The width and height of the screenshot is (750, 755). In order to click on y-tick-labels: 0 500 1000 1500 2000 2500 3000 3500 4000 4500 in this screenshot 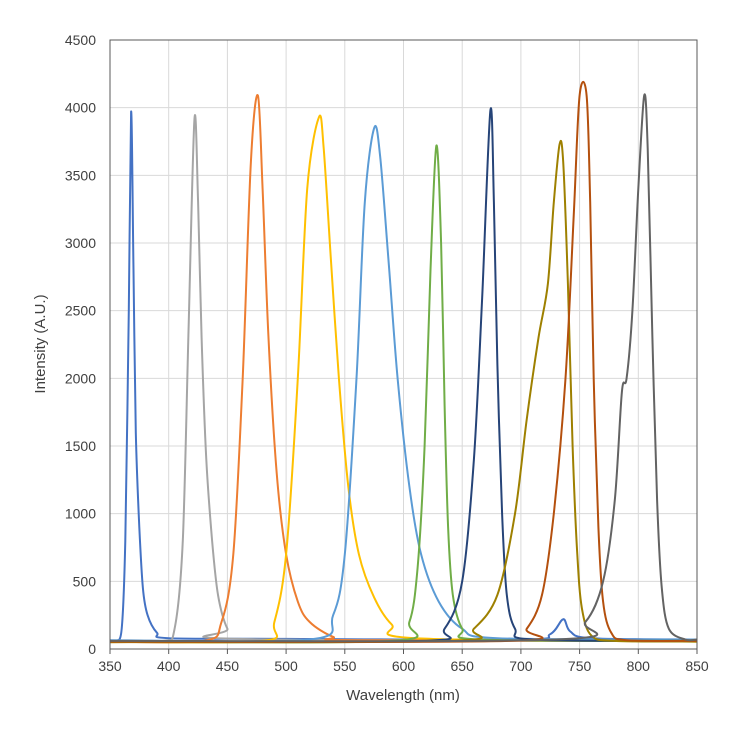, I will do `click(80, 344)`.